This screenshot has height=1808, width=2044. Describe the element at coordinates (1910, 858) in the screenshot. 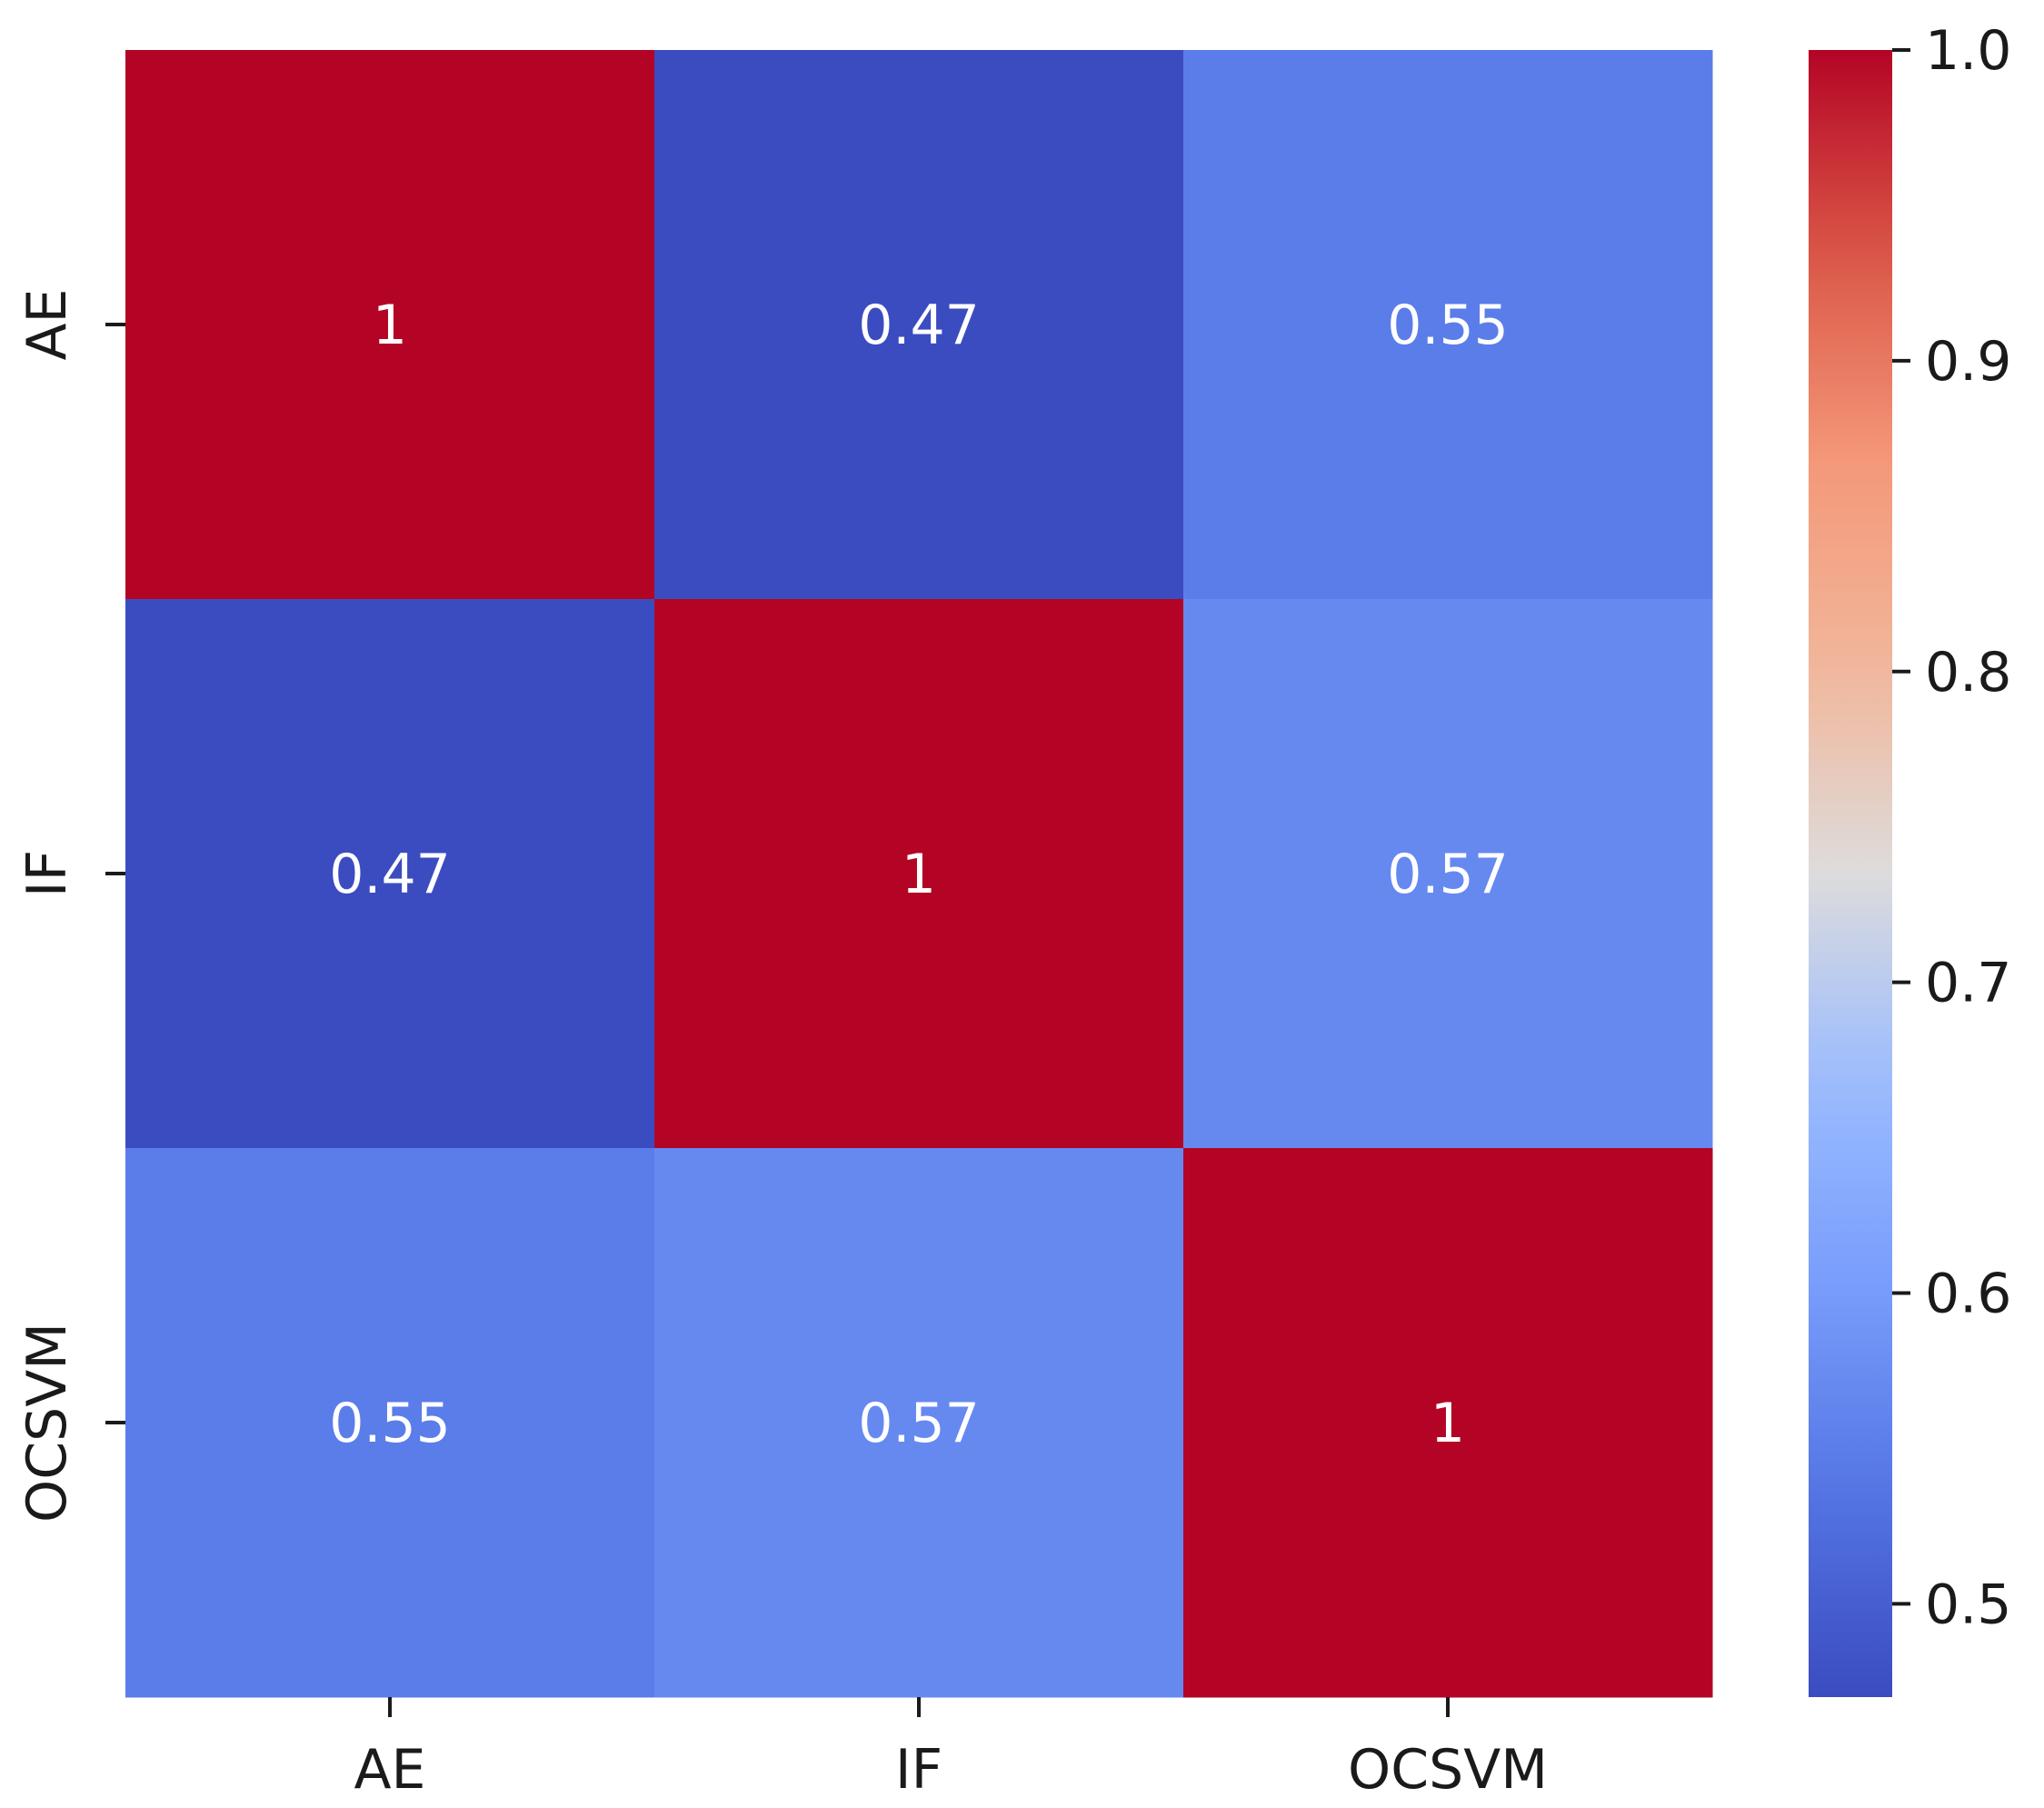

I see `colorbar: 0.5 0.6 0.7 0.8 0.9 1.0` at that location.